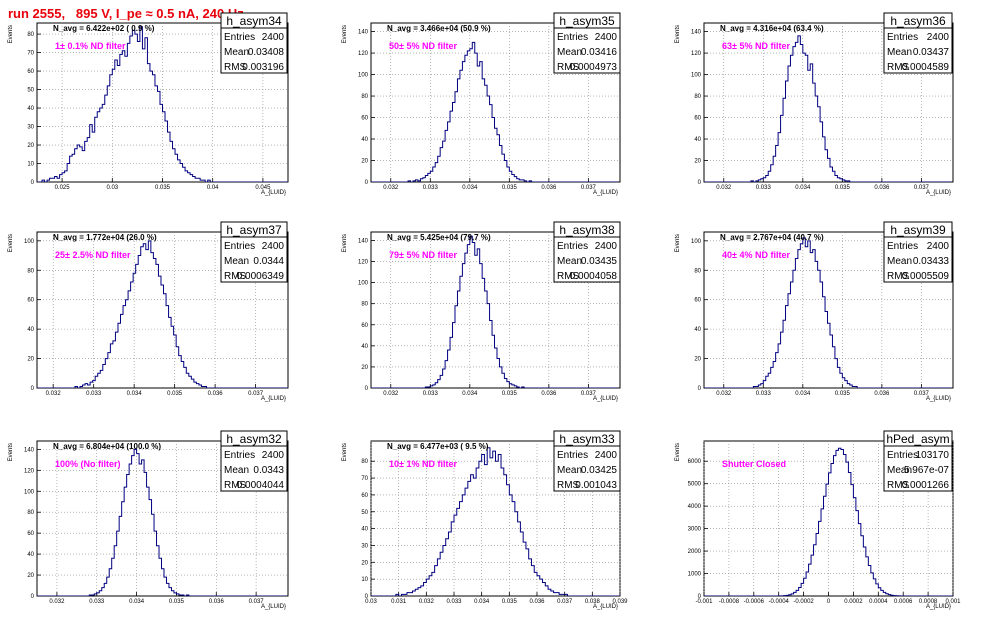 The width and height of the screenshot is (996, 622). What do you see at coordinates (112, 188) in the screenshot?
I see `x-tick-label: 0.03` at bounding box center [112, 188].